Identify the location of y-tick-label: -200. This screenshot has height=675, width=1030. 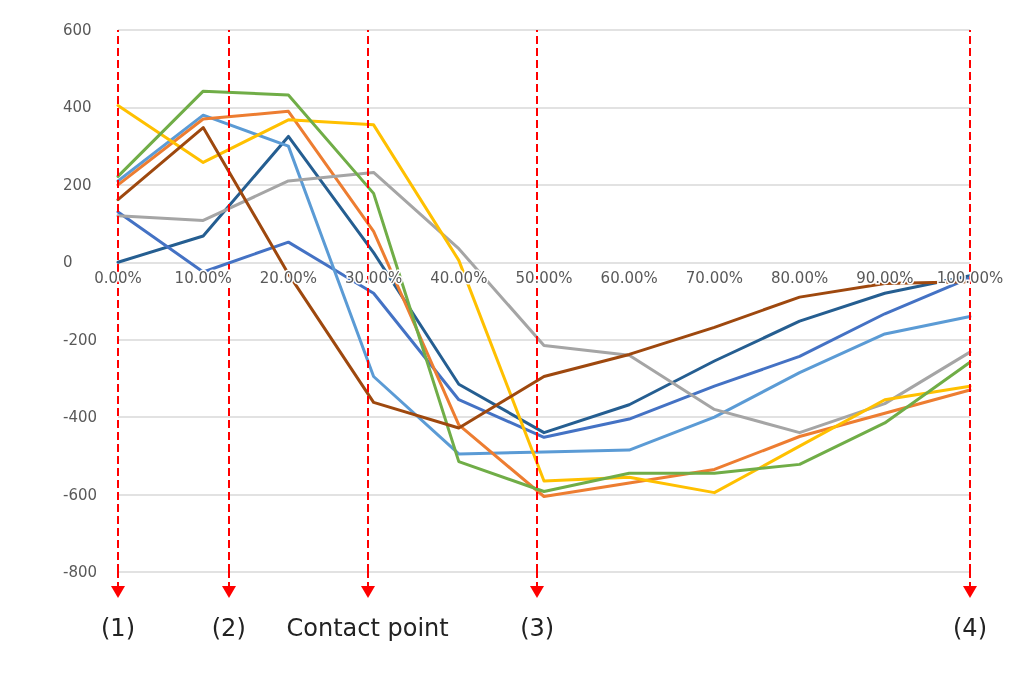
(80, 339).